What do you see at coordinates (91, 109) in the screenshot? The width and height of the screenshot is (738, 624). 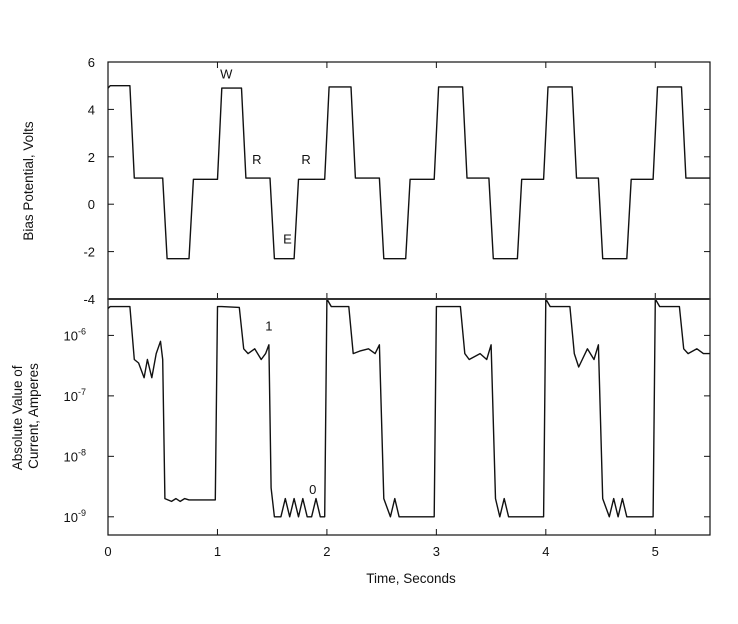 I see `top-y-tick-label-1: 4` at bounding box center [91, 109].